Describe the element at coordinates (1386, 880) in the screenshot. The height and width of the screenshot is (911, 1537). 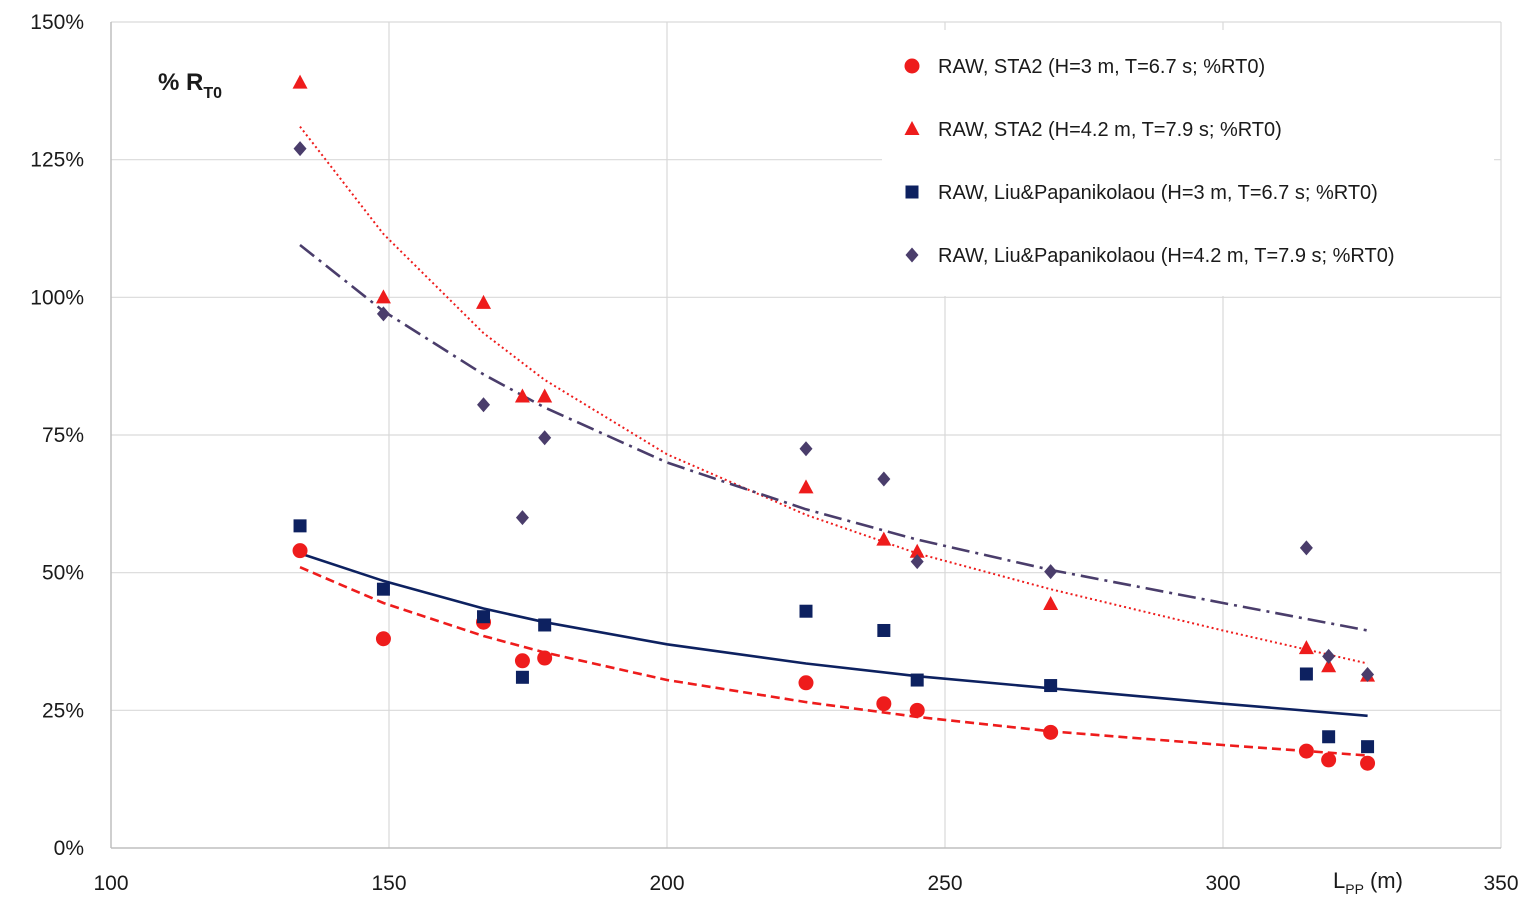
I see `x-axis-title-unit: (m)` at that location.